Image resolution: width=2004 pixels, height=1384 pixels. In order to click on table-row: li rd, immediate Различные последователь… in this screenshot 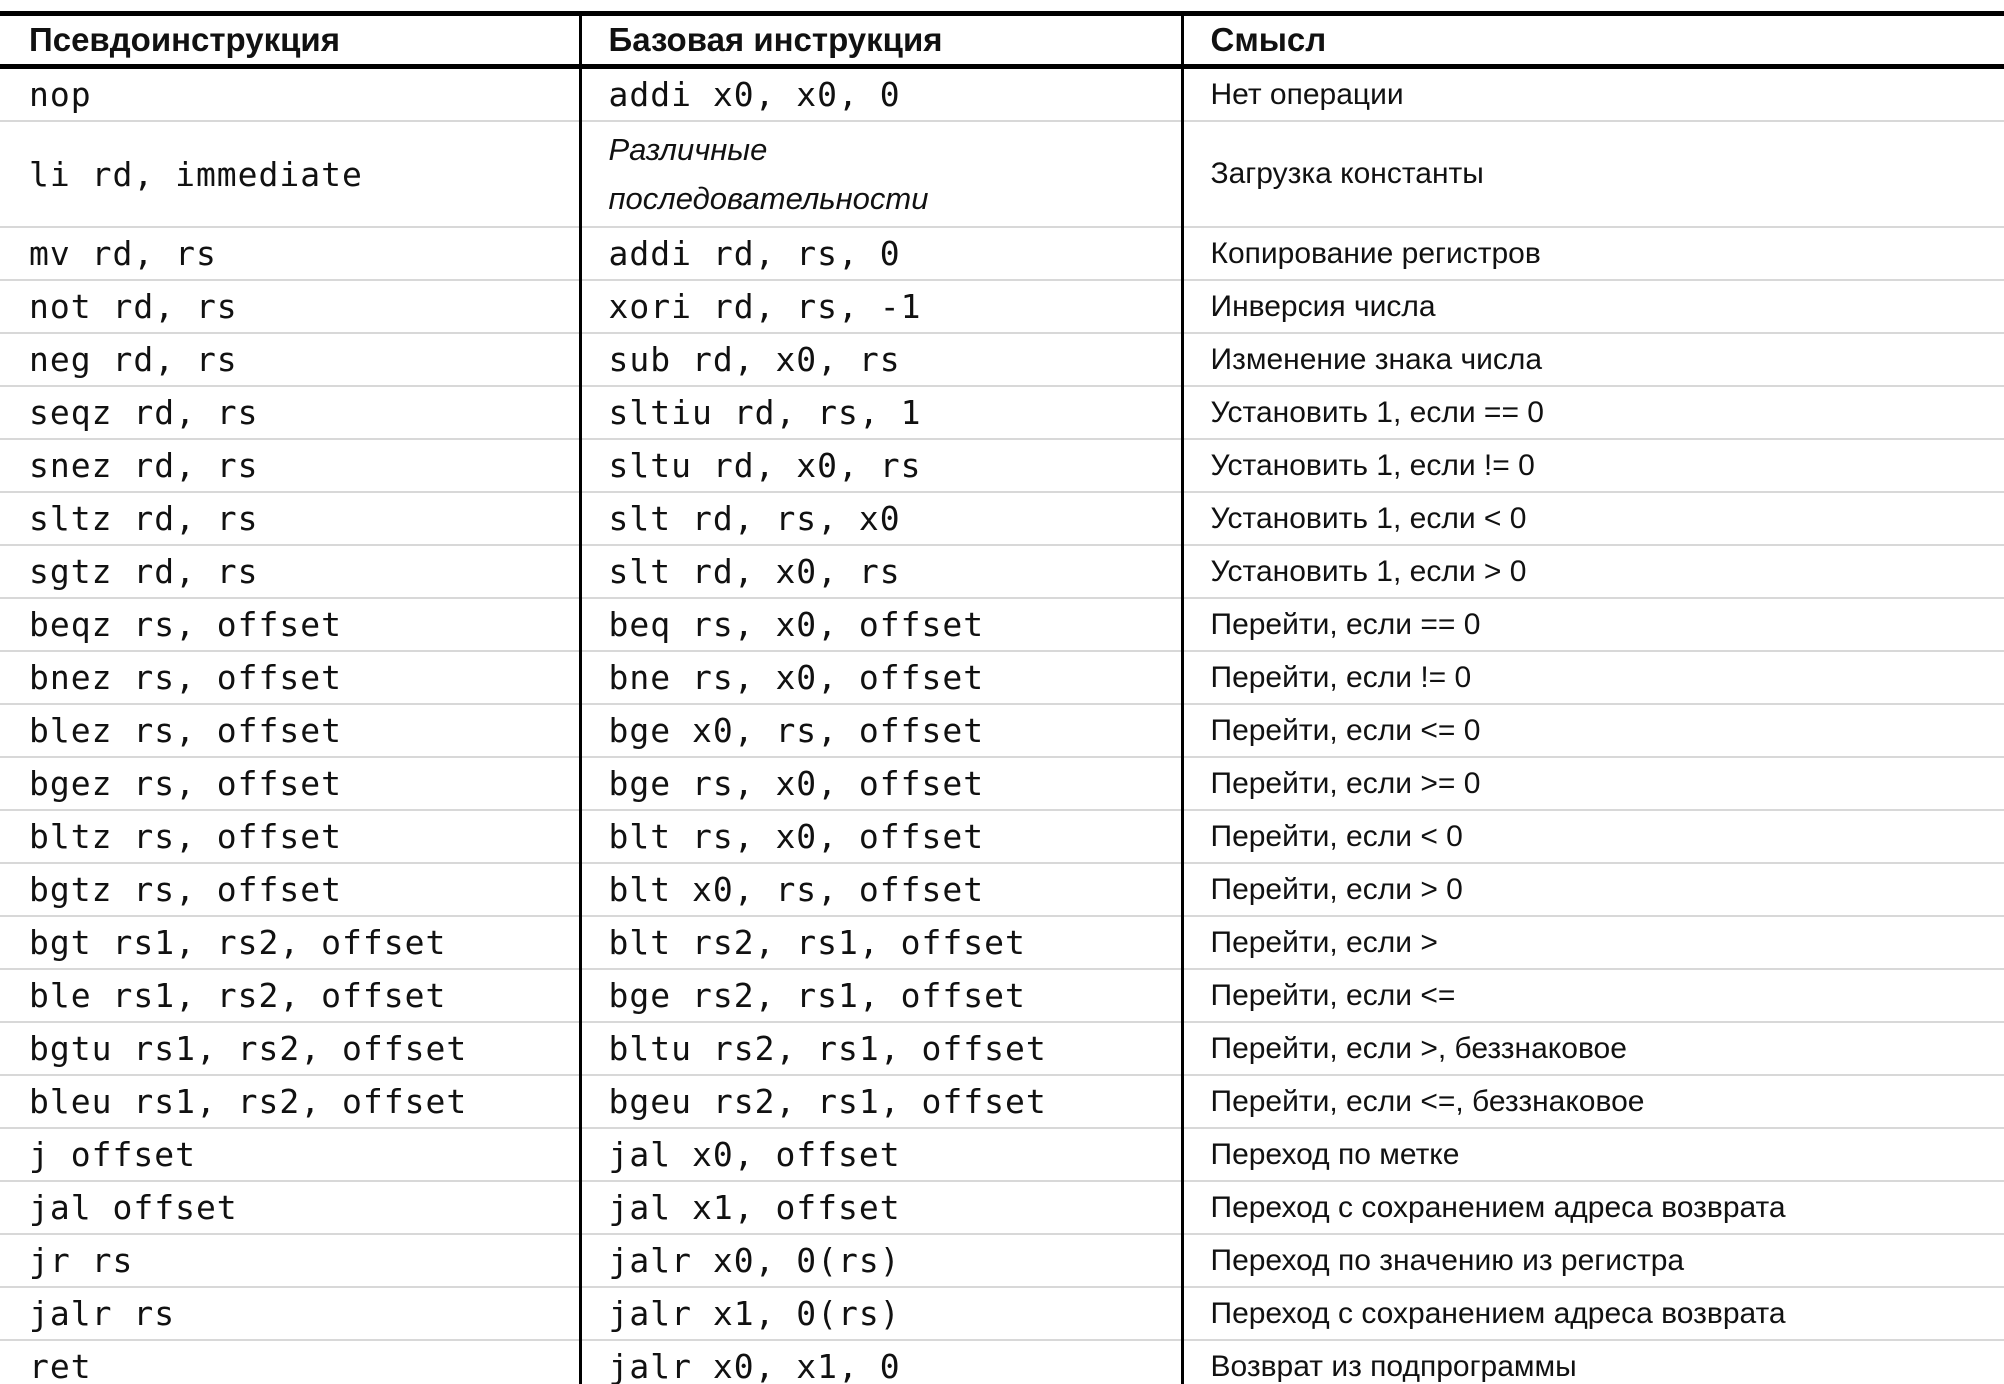, I will do `click(1002, 173)`.